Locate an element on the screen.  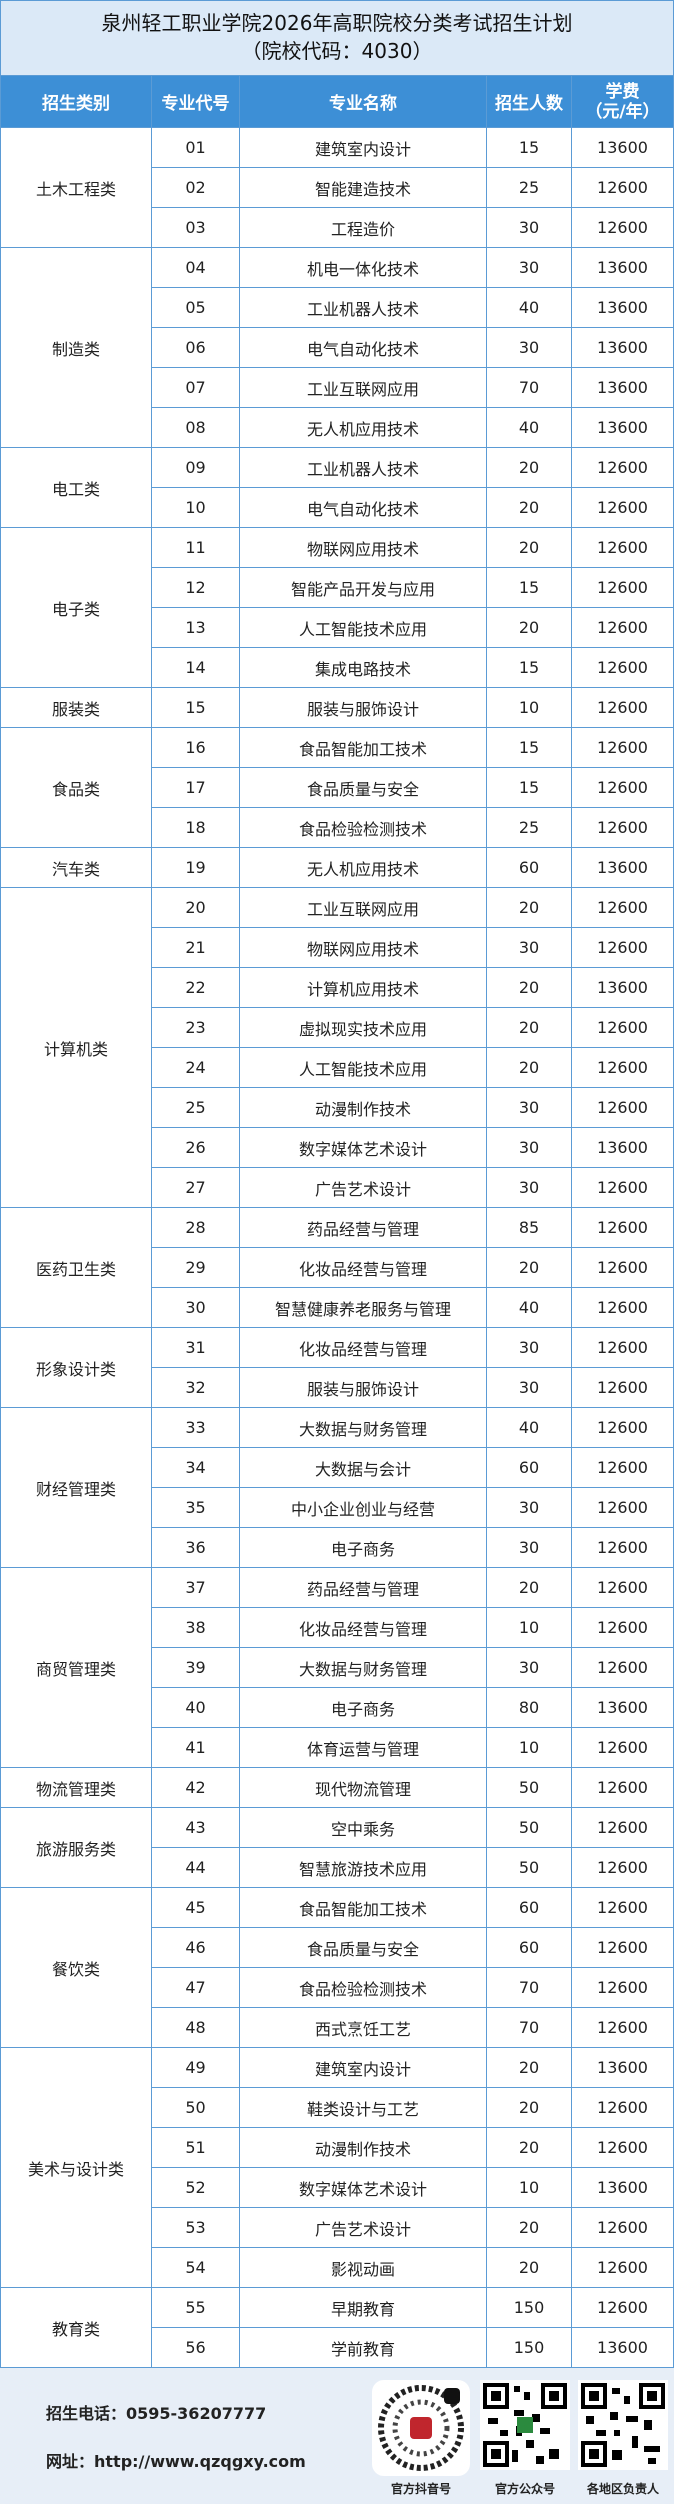
major-name: 学前教育 is located at coordinates (363, 2348).